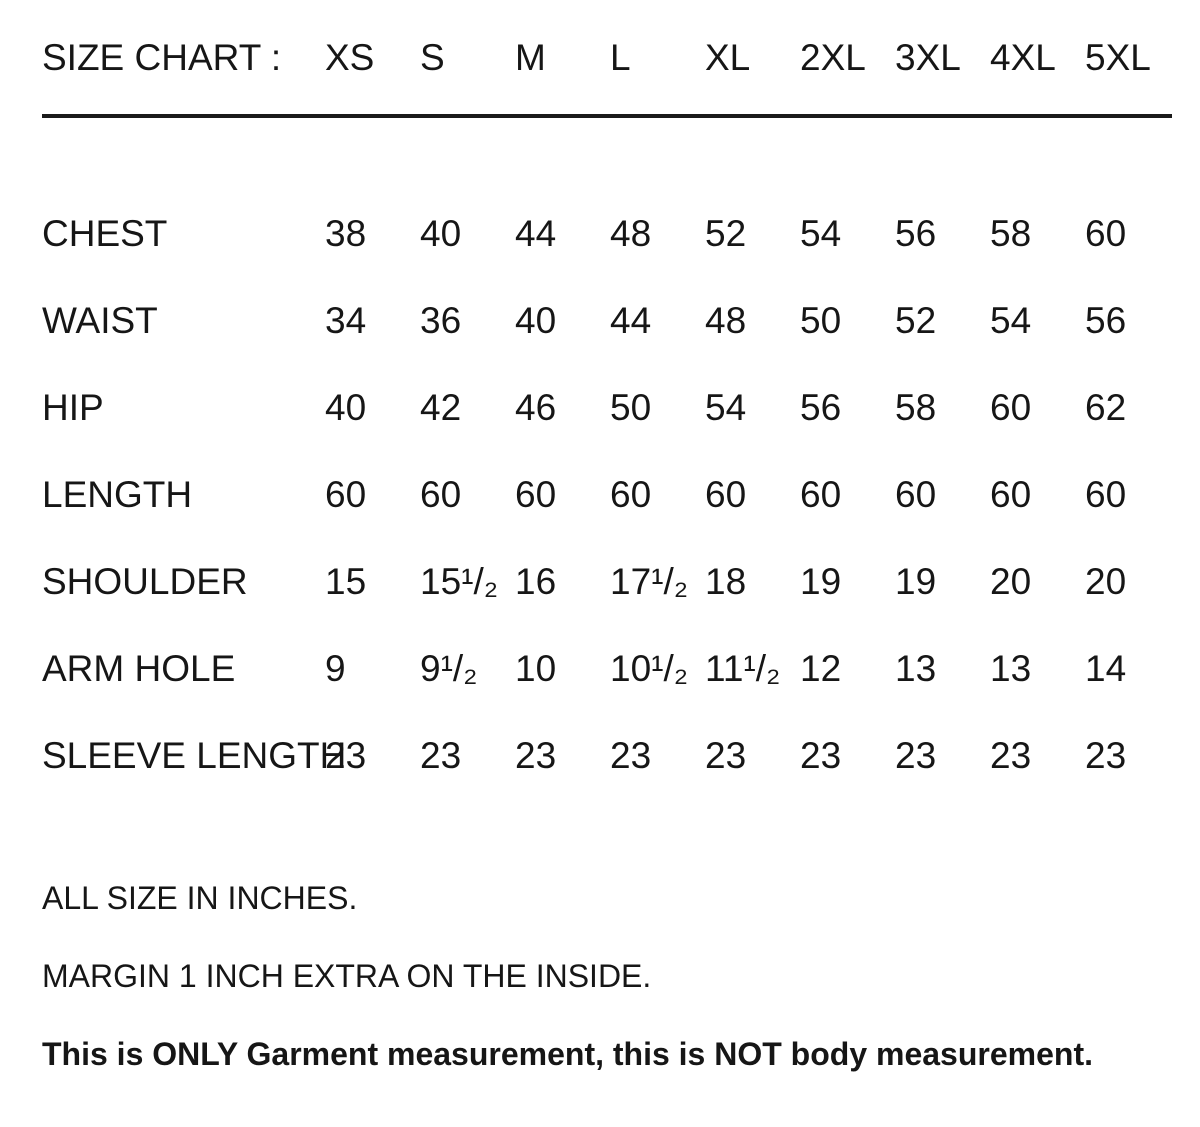 Image resolution: width=1200 pixels, height=1127 pixels. I want to click on size-cell: 15¹/₂, so click(459, 581).